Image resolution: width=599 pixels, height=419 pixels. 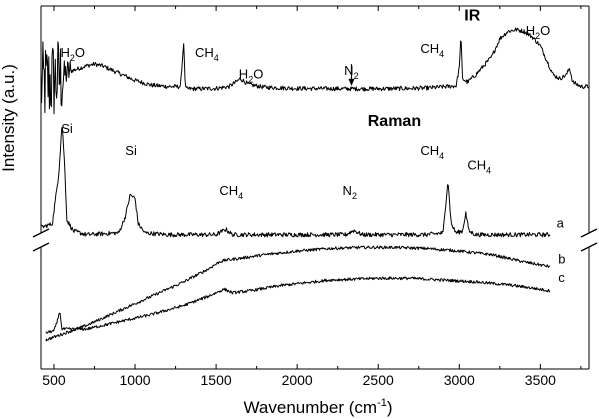 What do you see at coordinates (318, 407) in the screenshot?
I see `x-axis-title: Wavenumber (cm-1)` at bounding box center [318, 407].